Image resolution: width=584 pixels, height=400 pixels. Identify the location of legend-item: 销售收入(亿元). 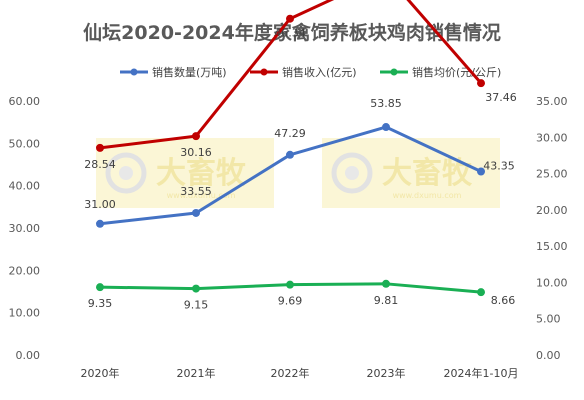
(303, 72).